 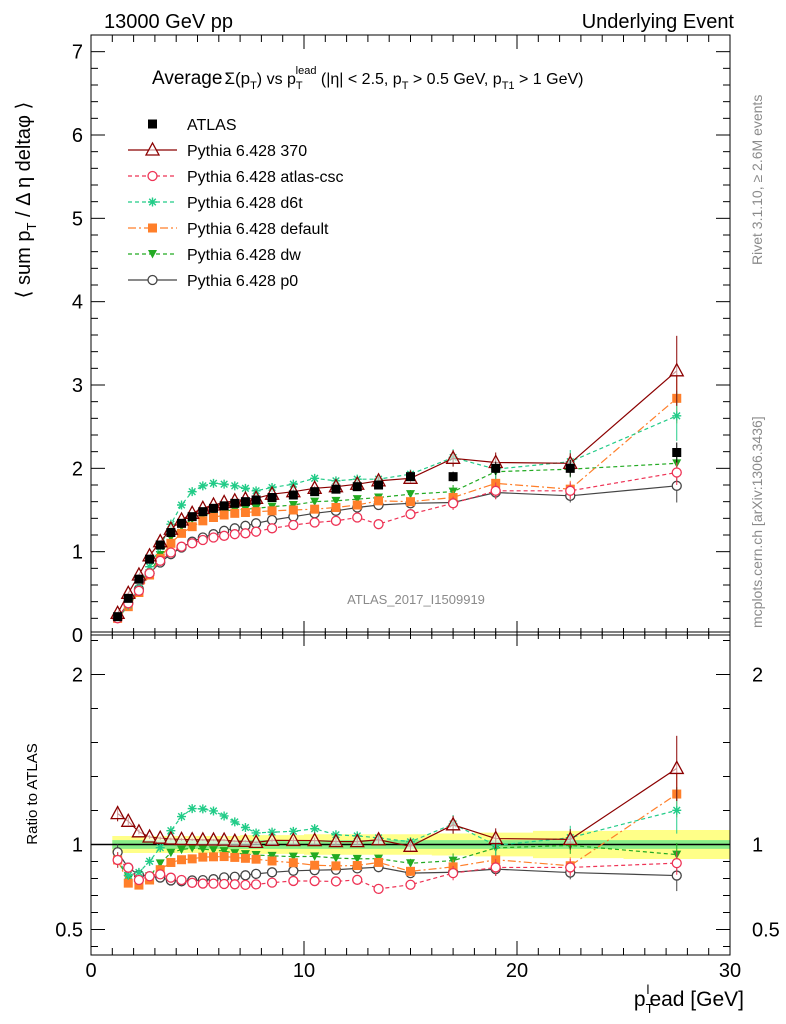 What do you see at coordinates (397, 793) in the screenshot?
I see `ratio-series-p370` at bounding box center [397, 793].